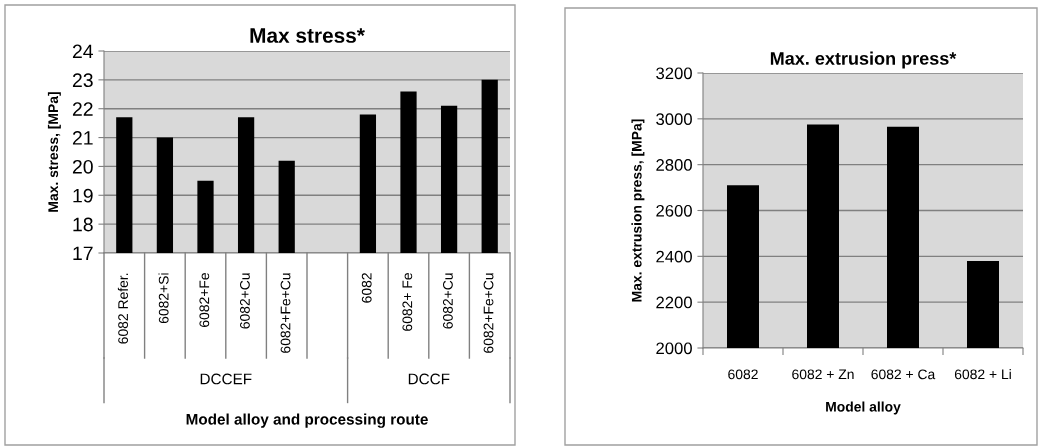 The height and width of the screenshot is (448, 1042). What do you see at coordinates (674, 348) in the screenshot?
I see `y-tick-label: 2000` at bounding box center [674, 348].